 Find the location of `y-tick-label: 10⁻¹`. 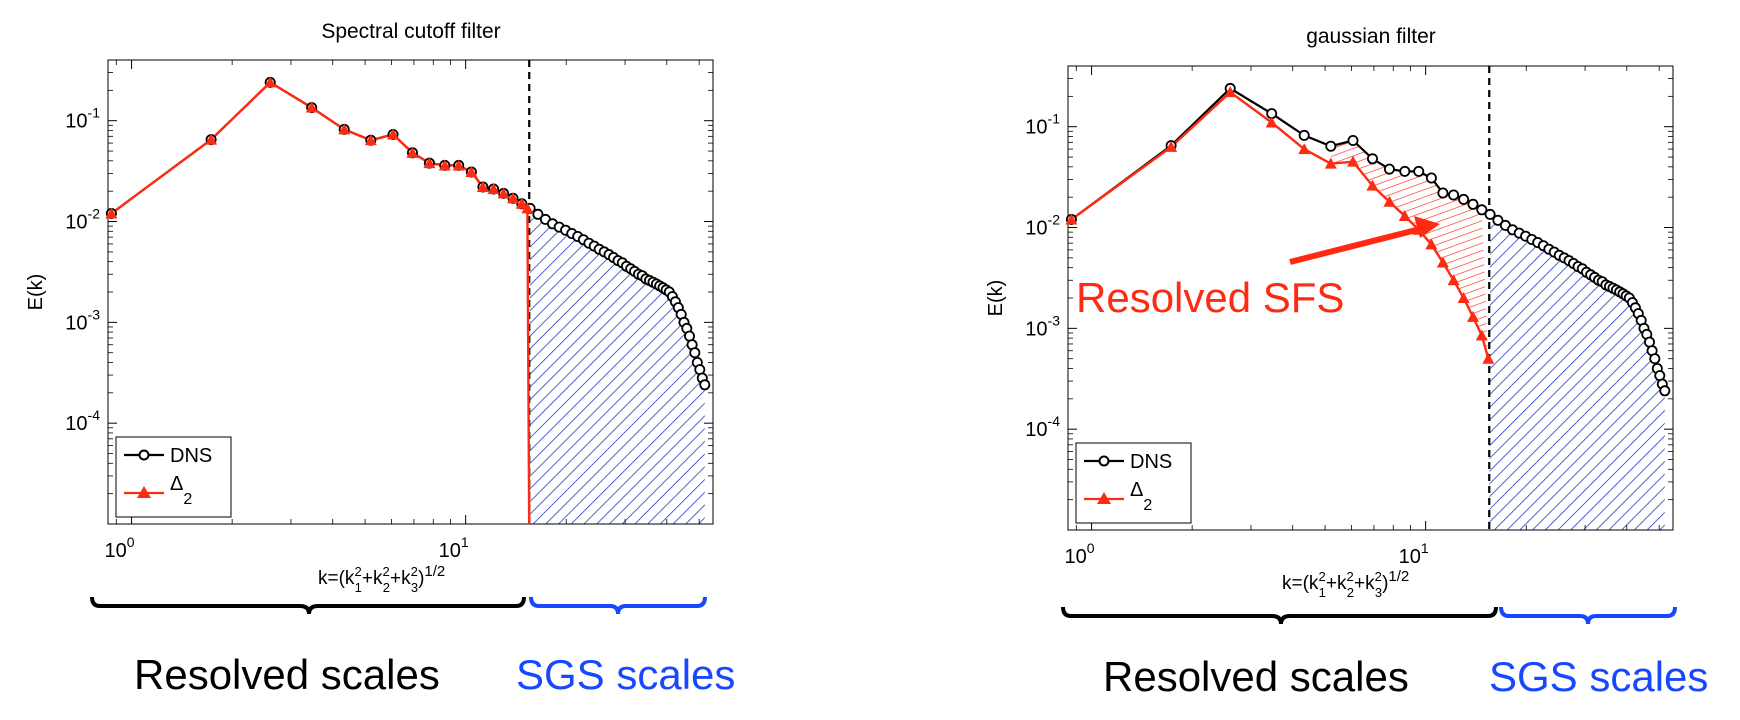

y-tick-label: 10⁻¹ is located at coordinates (1042, 125).